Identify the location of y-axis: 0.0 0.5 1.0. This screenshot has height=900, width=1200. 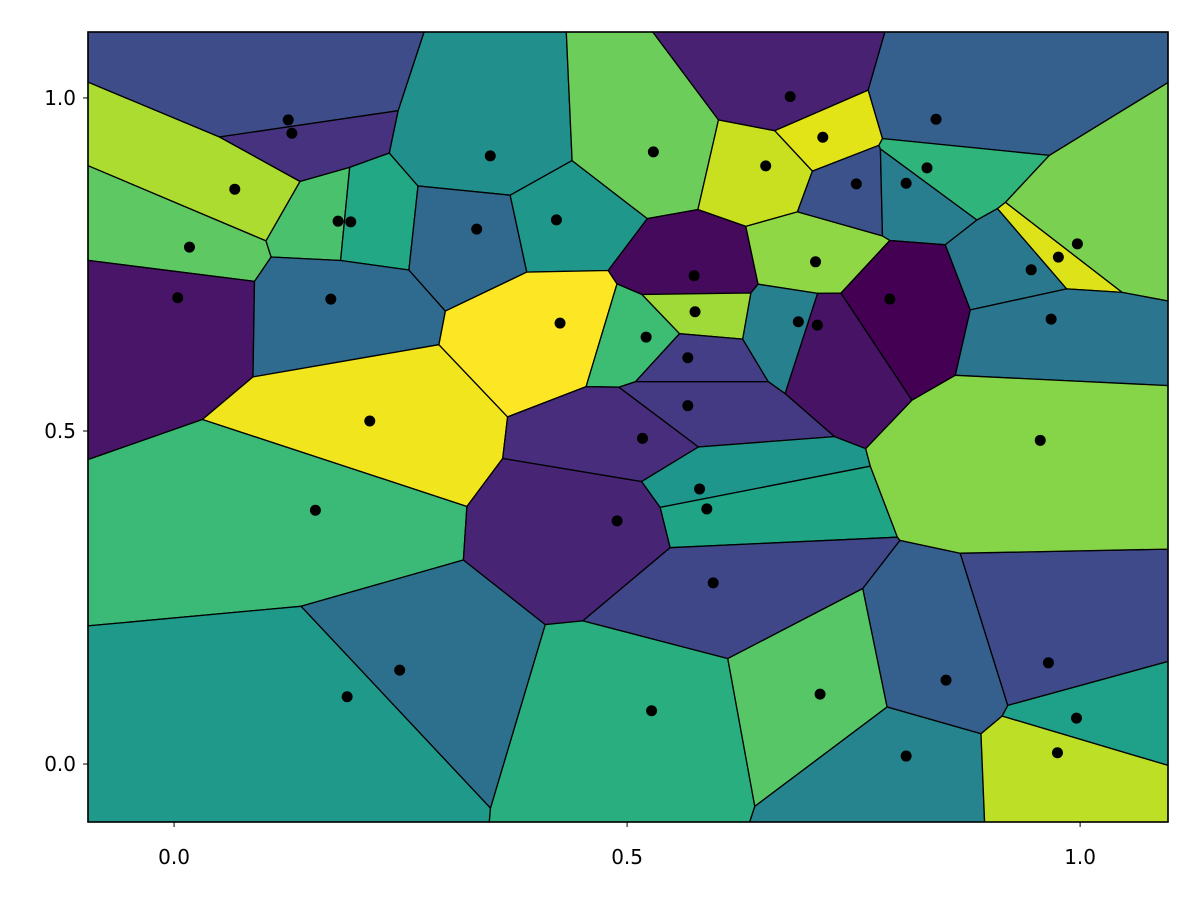
(66, 431).